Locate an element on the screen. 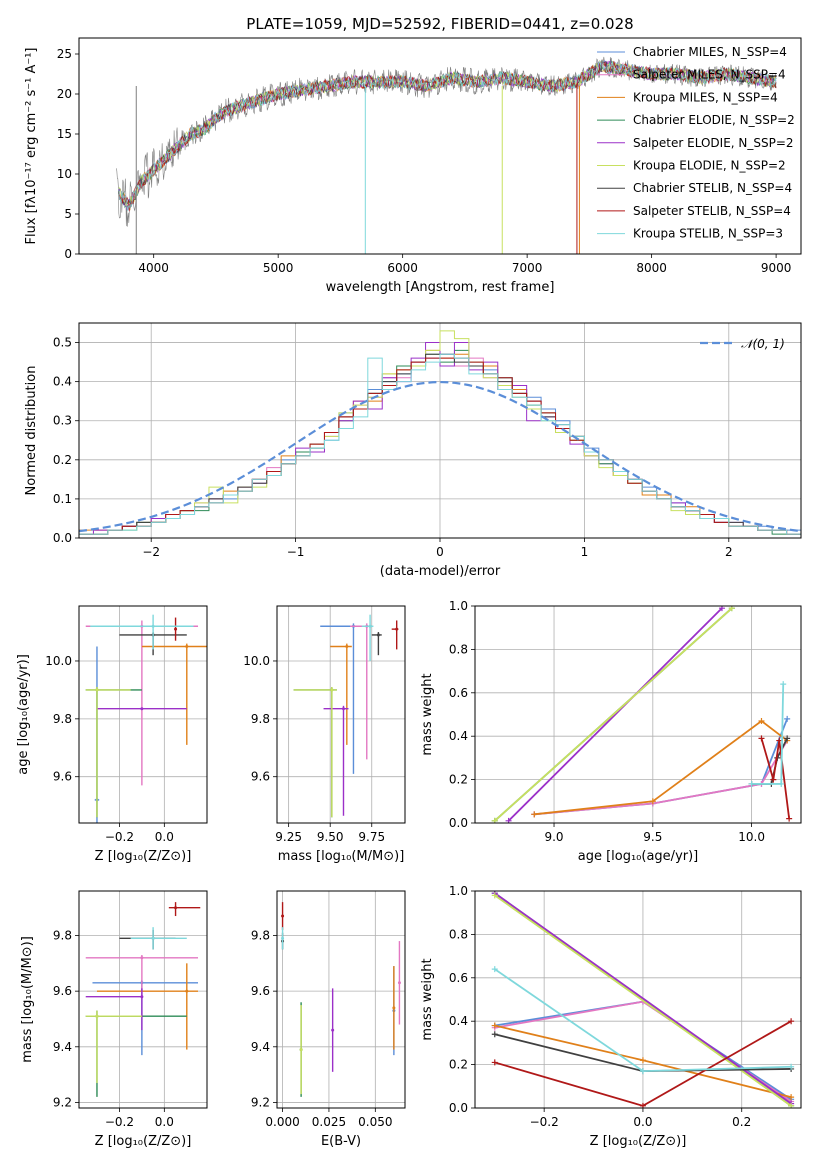 The width and height of the screenshot is (819, 1170). y-tick-label: 0.1 is located at coordinates (62, 499).